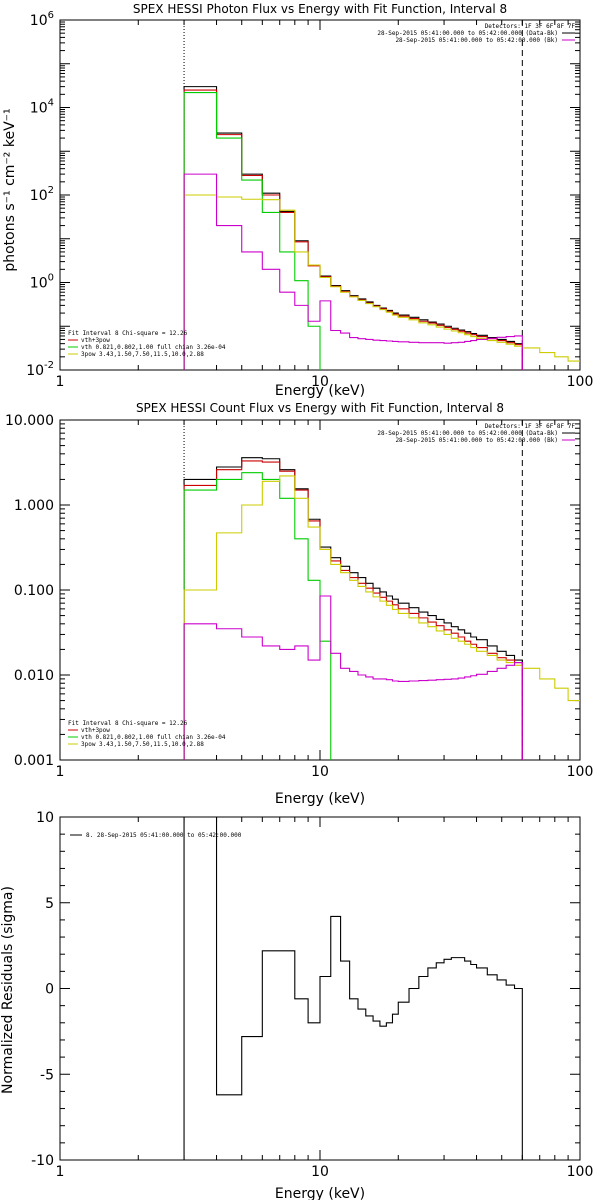  What do you see at coordinates (29, 421) in the screenshot?
I see `count-y-tick-label: 10.000` at bounding box center [29, 421].